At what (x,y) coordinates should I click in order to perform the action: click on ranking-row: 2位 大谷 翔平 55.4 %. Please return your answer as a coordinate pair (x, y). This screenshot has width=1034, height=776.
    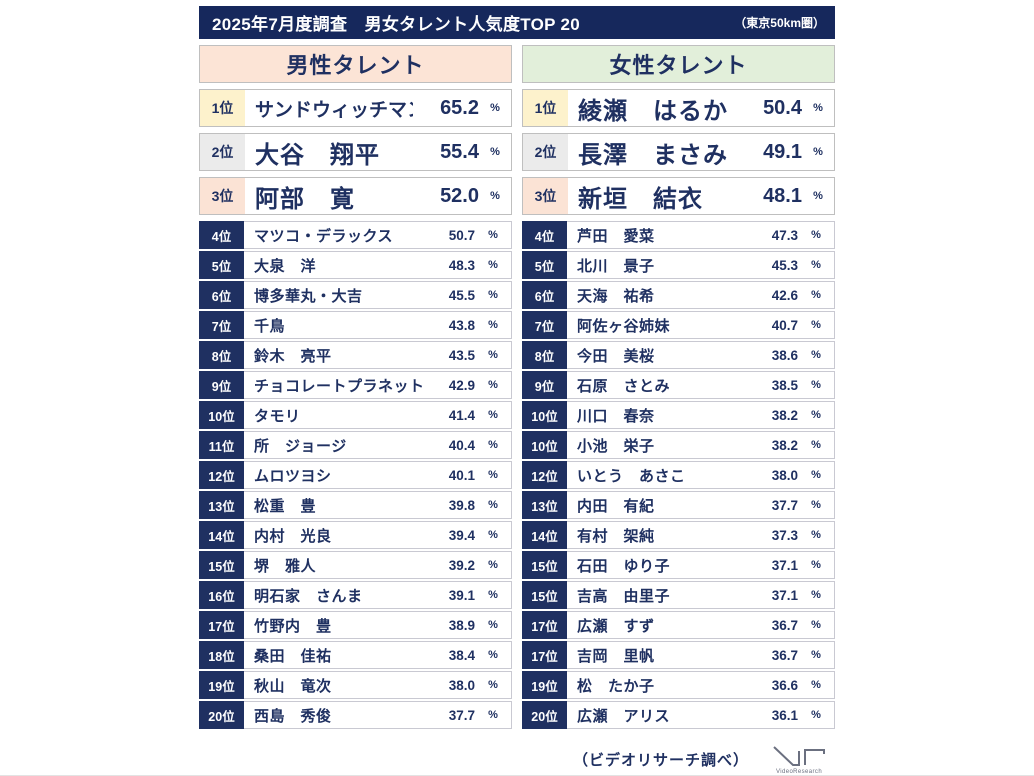
    Looking at the image, I should click on (355, 152).